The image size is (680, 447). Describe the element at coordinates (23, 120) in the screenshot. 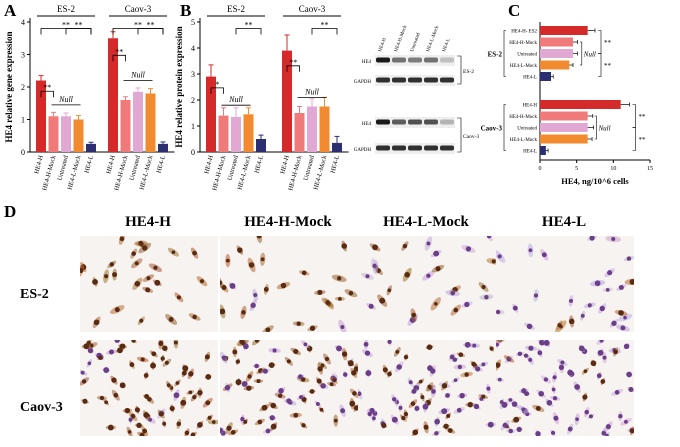

I see `y-tick-label: 1` at that location.